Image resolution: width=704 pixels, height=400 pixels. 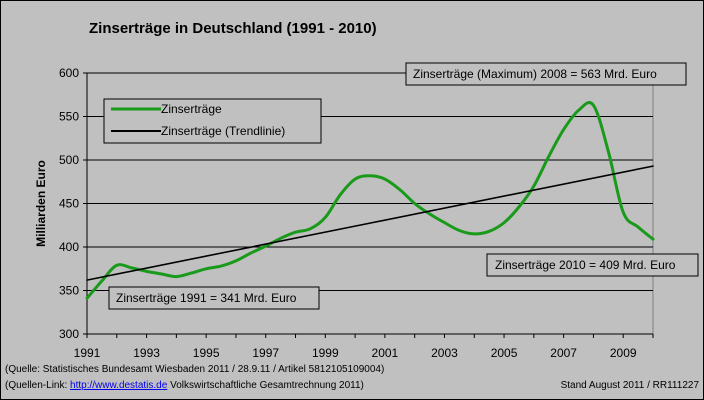 What do you see at coordinates (206, 353) in the screenshot?
I see `x-tick-label: 1995` at bounding box center [206, 353].